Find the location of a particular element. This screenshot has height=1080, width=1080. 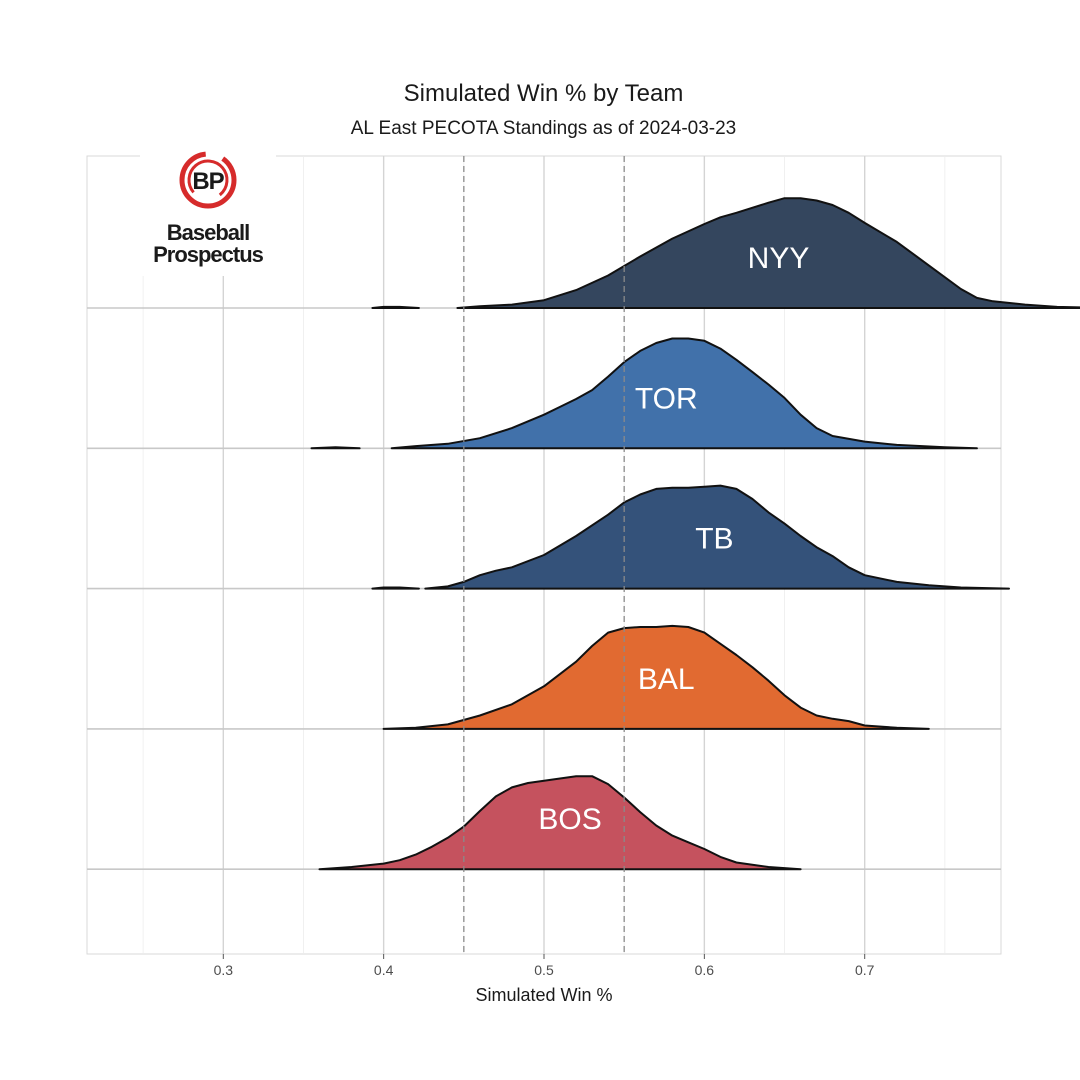

team-label-tor: TOR is located at coordinates (666, 398).